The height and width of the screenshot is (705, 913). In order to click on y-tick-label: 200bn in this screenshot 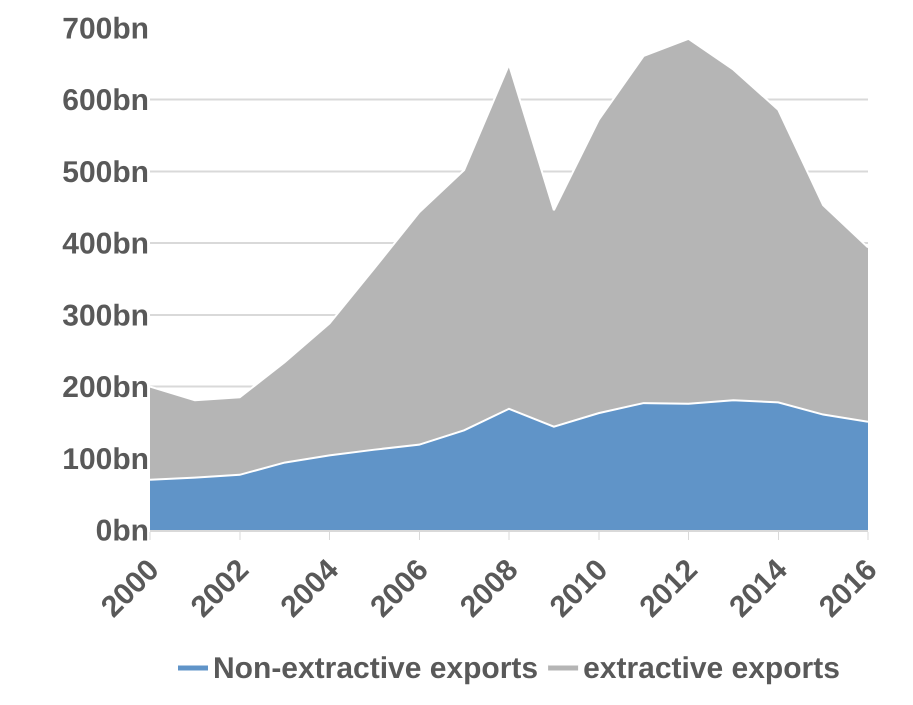, I will do `click(105, 387)`.